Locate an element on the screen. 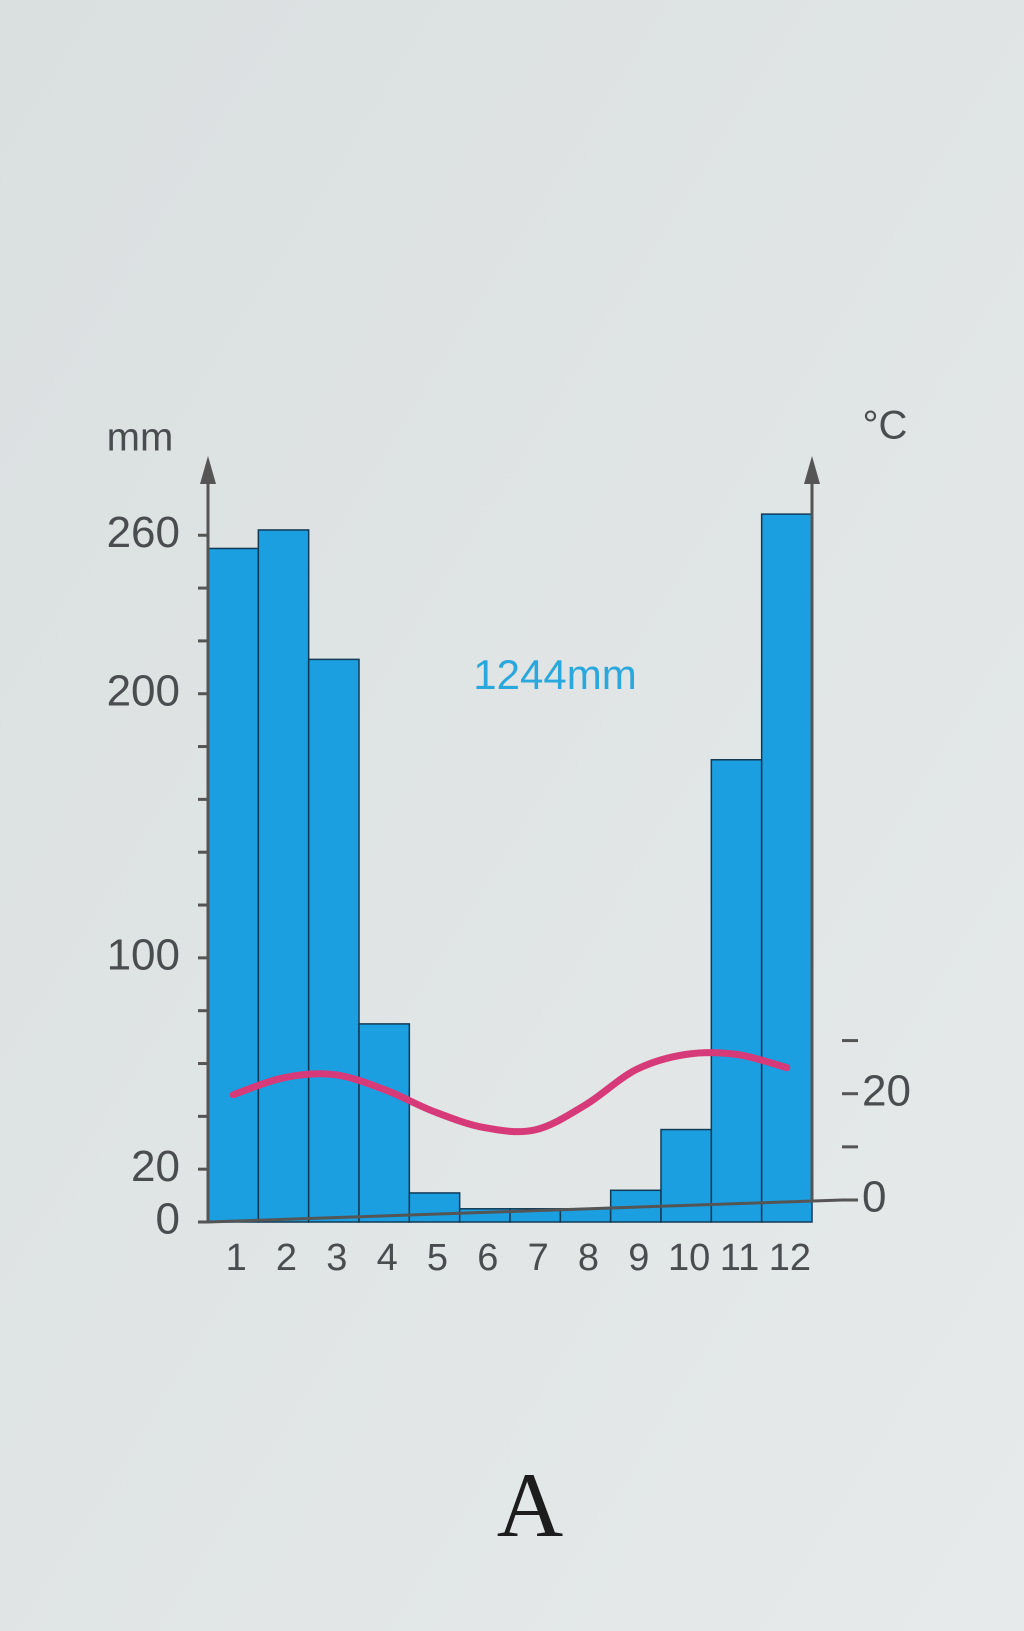 This screenshot has width=1024, height=1631. y-tick-label: 0 is located at coordinates (168, 1219).